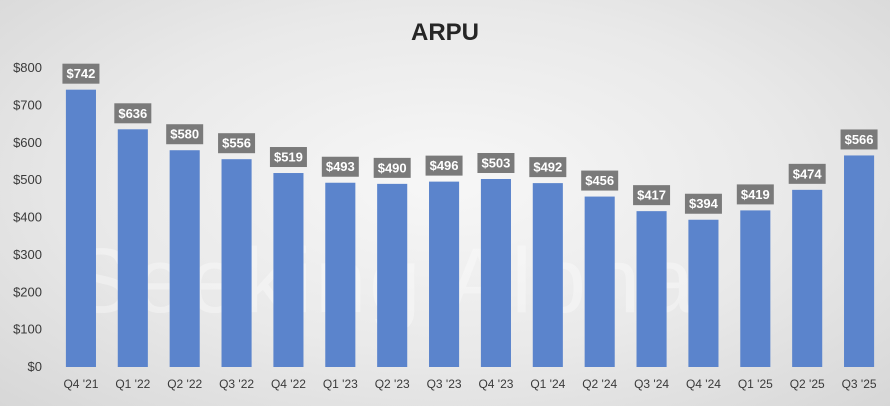 The image size is (890, 406). I want to click on x-tick-label: Q2 '25, so click(807, 384).